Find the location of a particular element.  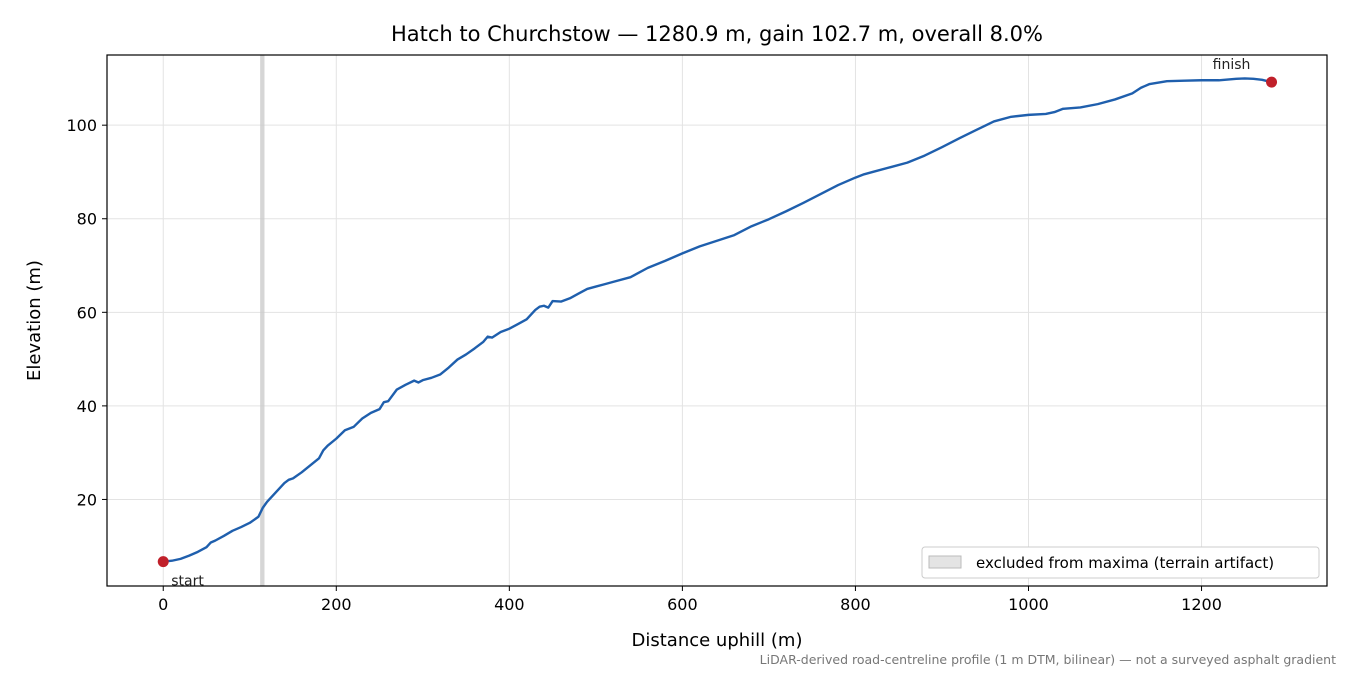

legend-swatch-excluded is located at coordinates (945, 562).